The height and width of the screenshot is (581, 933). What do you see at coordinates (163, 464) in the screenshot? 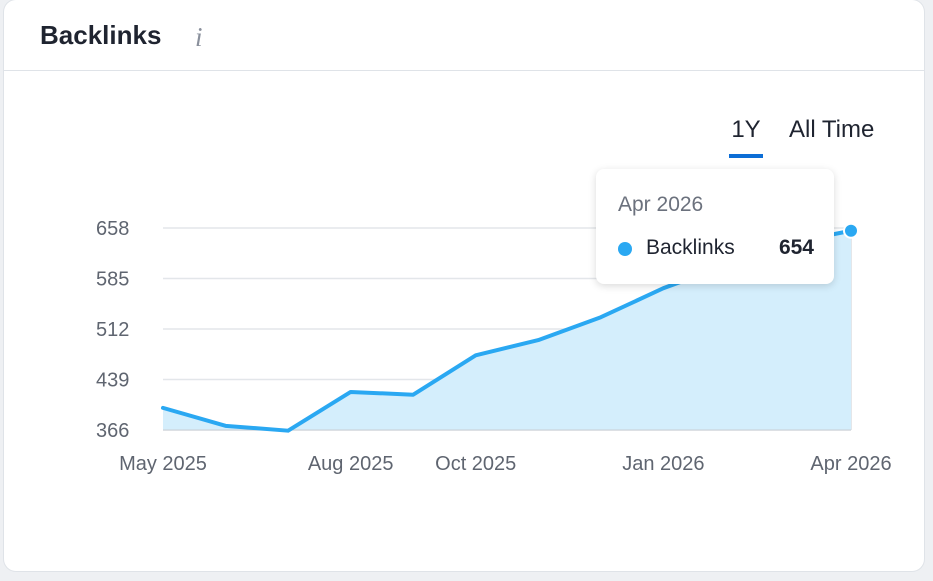
I see `x-tick-label: May 2025` at bounding box center [163, 464].